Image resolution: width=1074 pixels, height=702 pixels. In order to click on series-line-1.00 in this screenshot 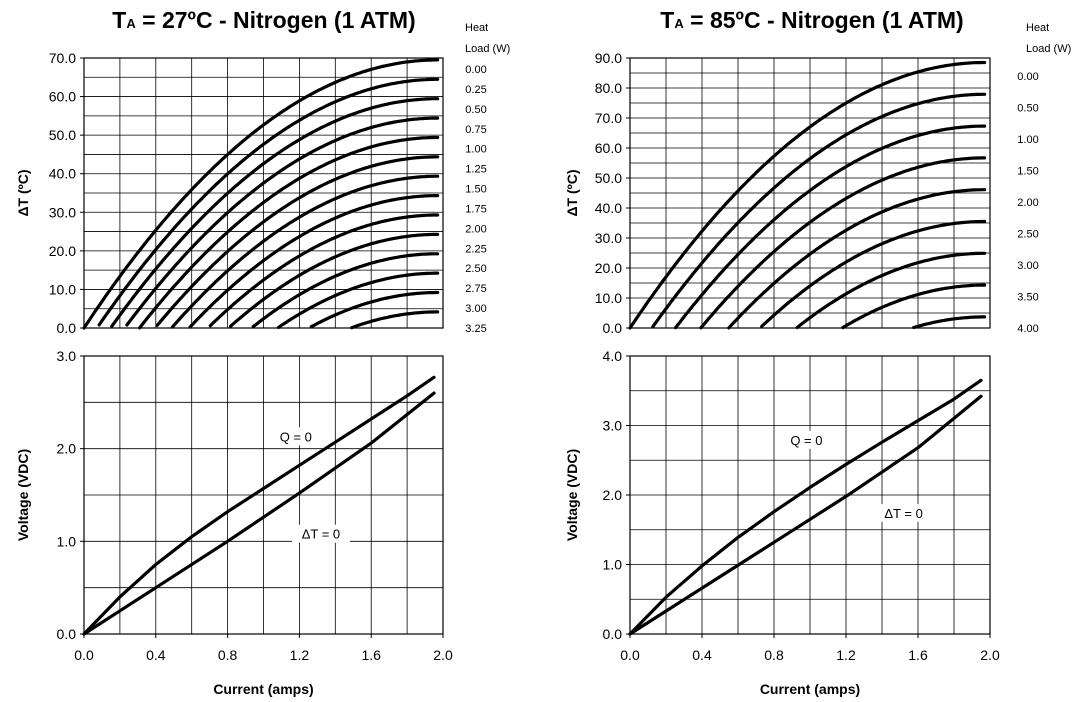, I will do `click(289, 232)`.